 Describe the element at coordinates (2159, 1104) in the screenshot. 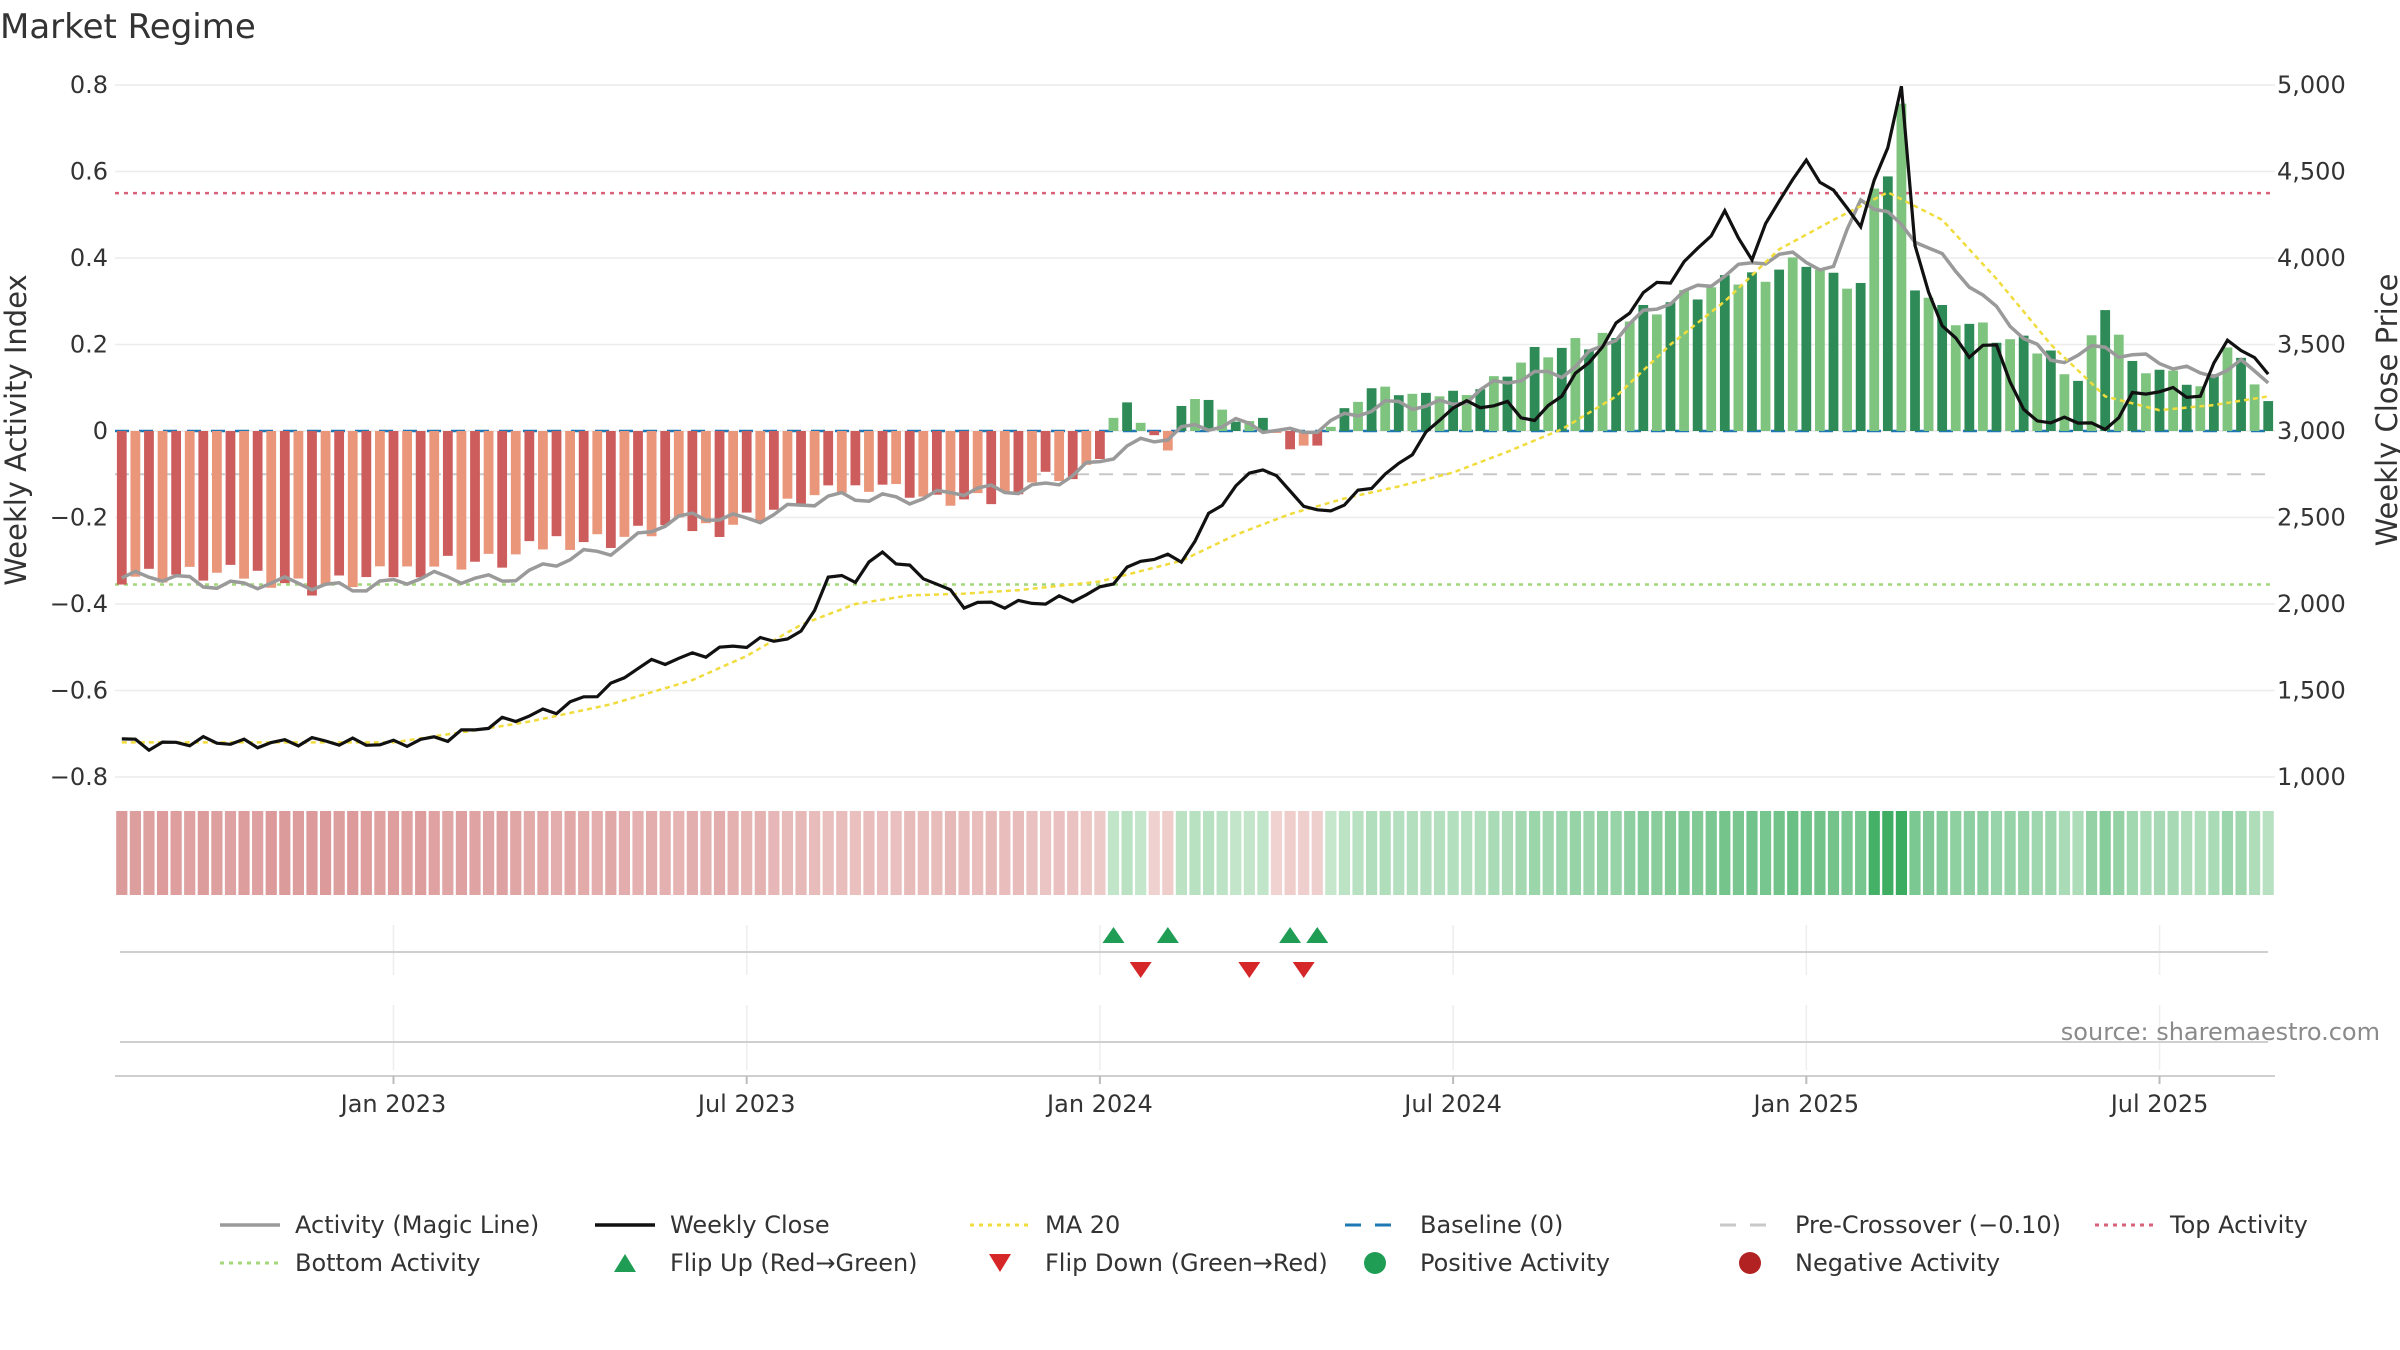

I see `x-tick-label: Jul 2025` at that location.